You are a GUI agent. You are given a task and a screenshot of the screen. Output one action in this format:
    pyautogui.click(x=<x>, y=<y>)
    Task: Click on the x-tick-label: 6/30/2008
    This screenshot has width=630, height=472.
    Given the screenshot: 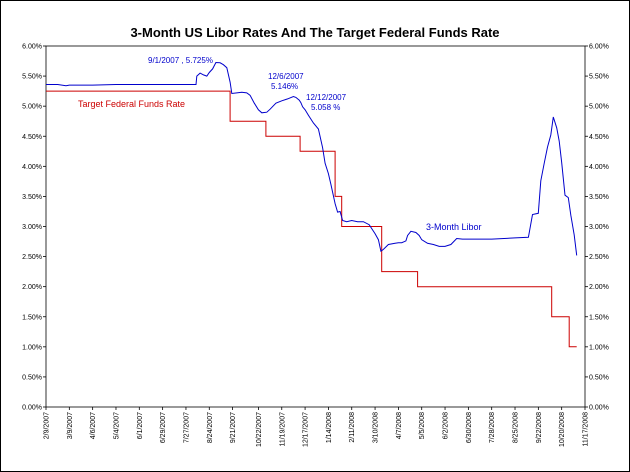 What is the action you would take?
    pyautogui.click(x=469, y=427)
    